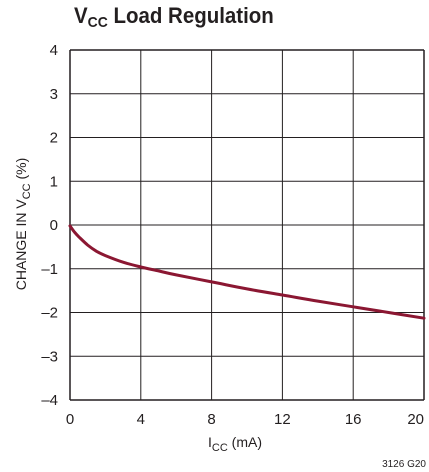 This screenshot has height=472, width=429. Describe the element at coordinates (70, 419) in the screenshot. I see `x-tick-label: 0` at that location.